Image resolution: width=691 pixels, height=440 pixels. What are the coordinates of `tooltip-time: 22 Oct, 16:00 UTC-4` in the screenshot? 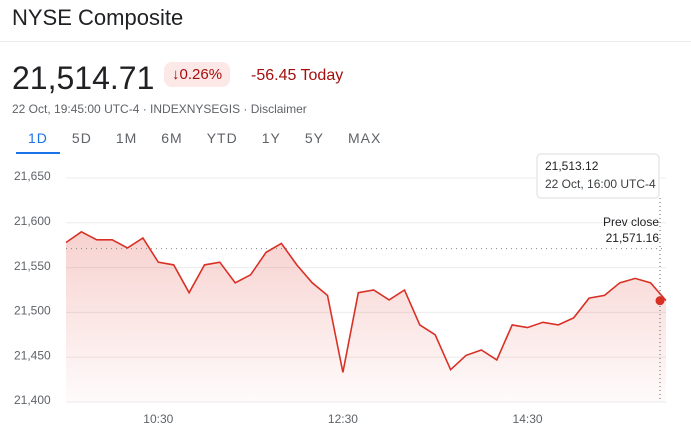 It's located at (600, 184).